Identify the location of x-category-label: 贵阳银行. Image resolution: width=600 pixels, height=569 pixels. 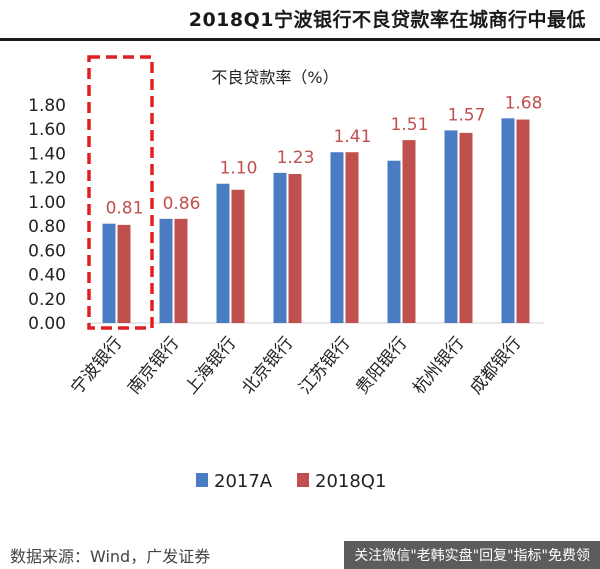
(381, 365).